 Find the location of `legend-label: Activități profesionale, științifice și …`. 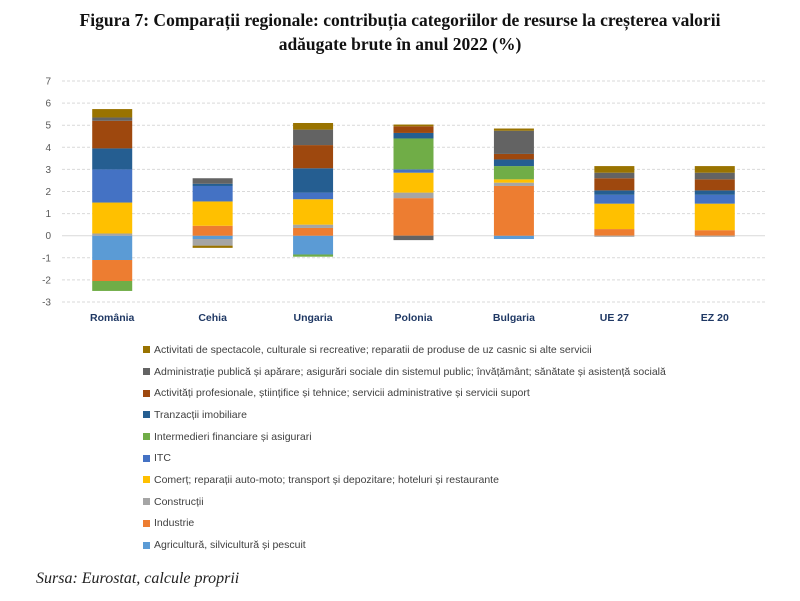

legend-label: Activități profesionale, științifice și … is located at coordinates (342, 393).